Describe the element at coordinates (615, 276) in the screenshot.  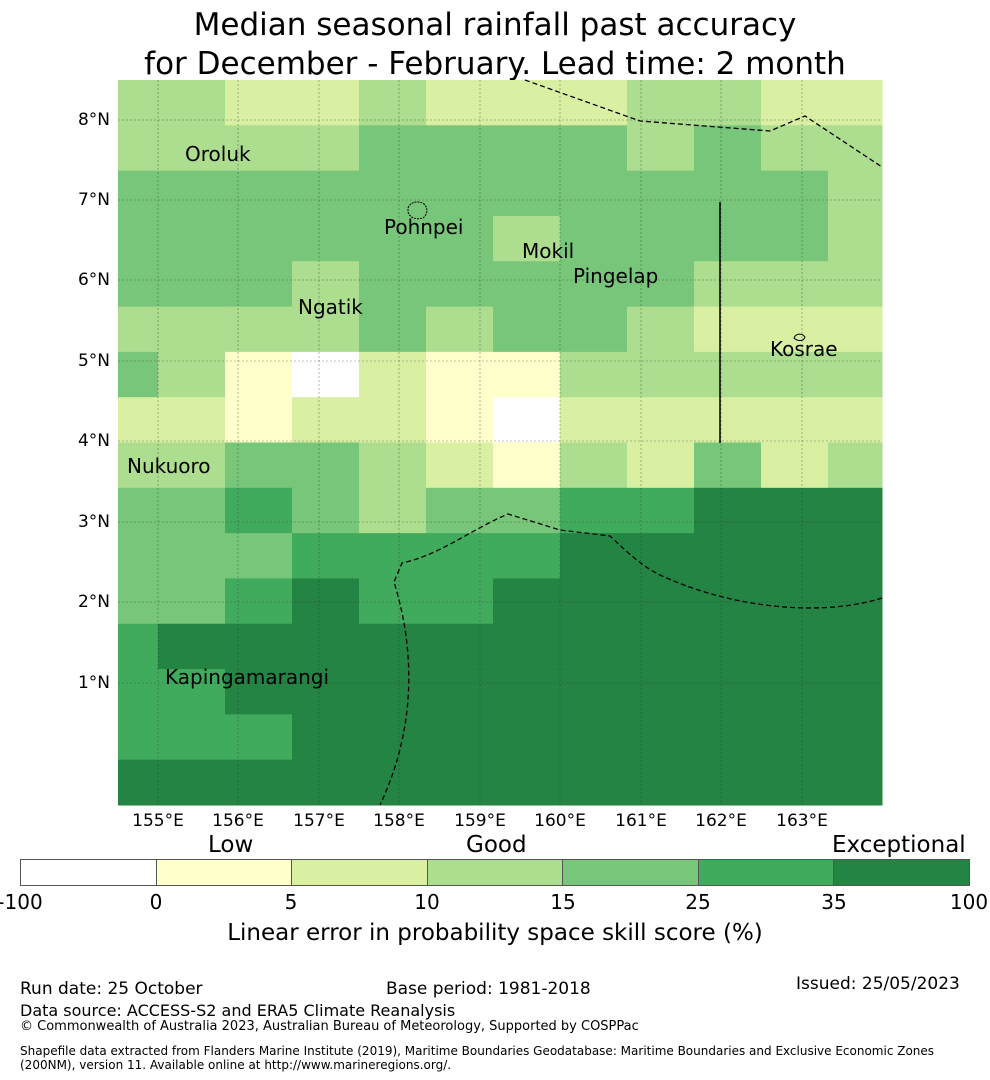
I see `place-label-pingelap: Pingelap` at that location.